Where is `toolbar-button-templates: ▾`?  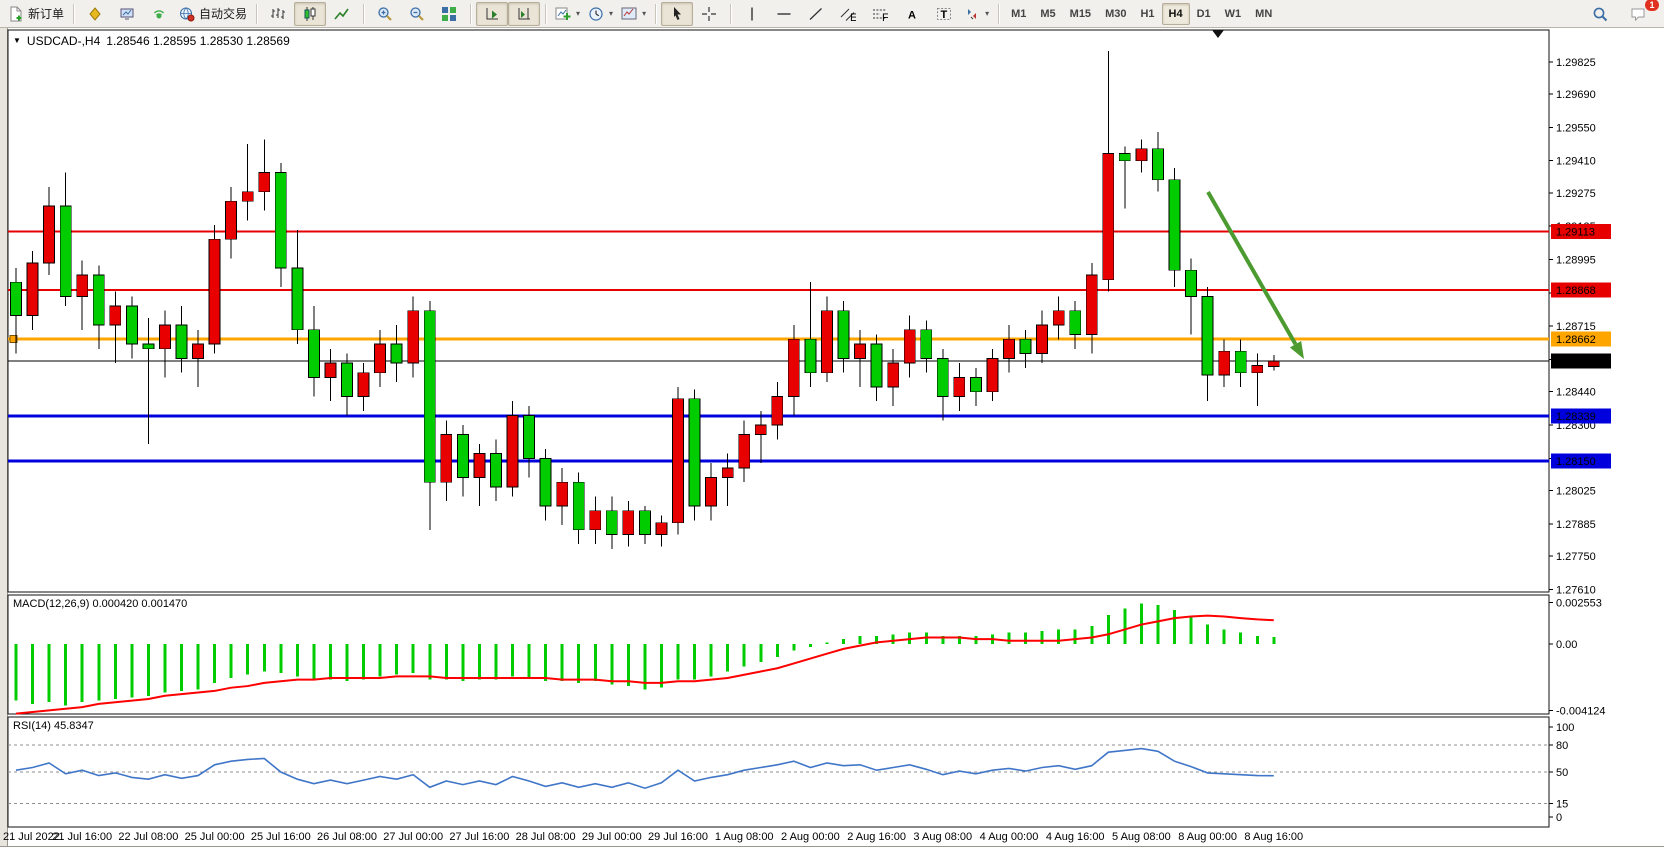
toolbar-button-templates: ▾ is located at coordinates (633, 14).